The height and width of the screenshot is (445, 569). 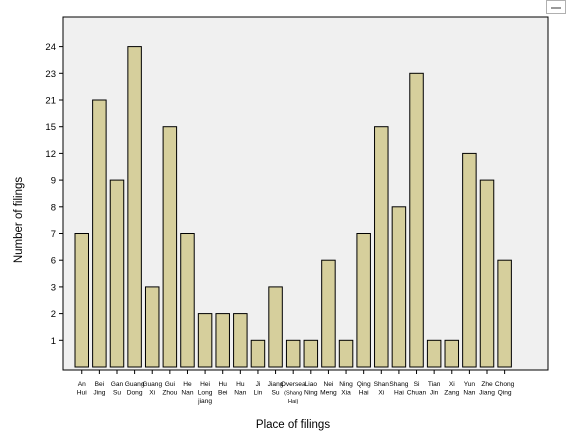 I want to click on x-tick-label: Bei Jing, so click(x=99, y=389).